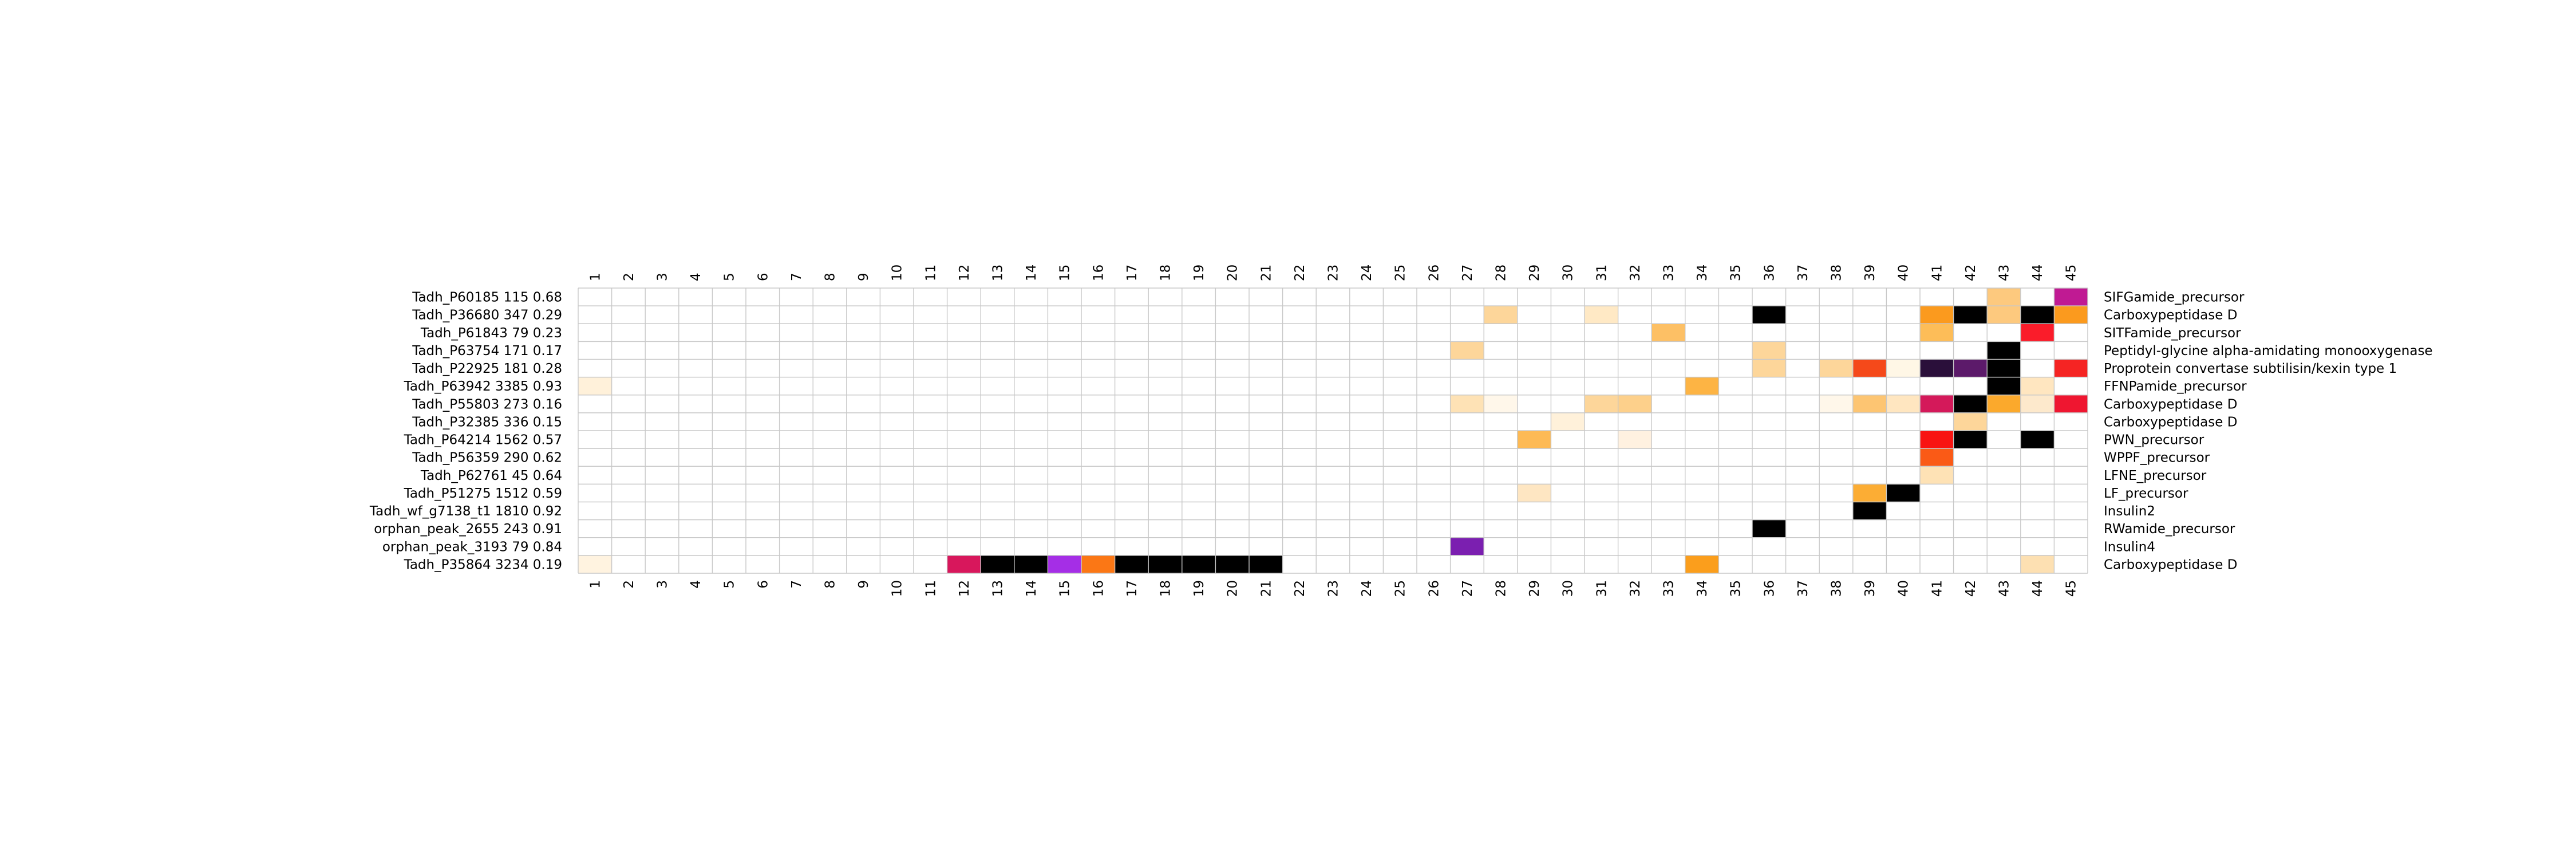  I want to click on row-label: Tadh_P51275 1512 0.59, so click(483, 493).